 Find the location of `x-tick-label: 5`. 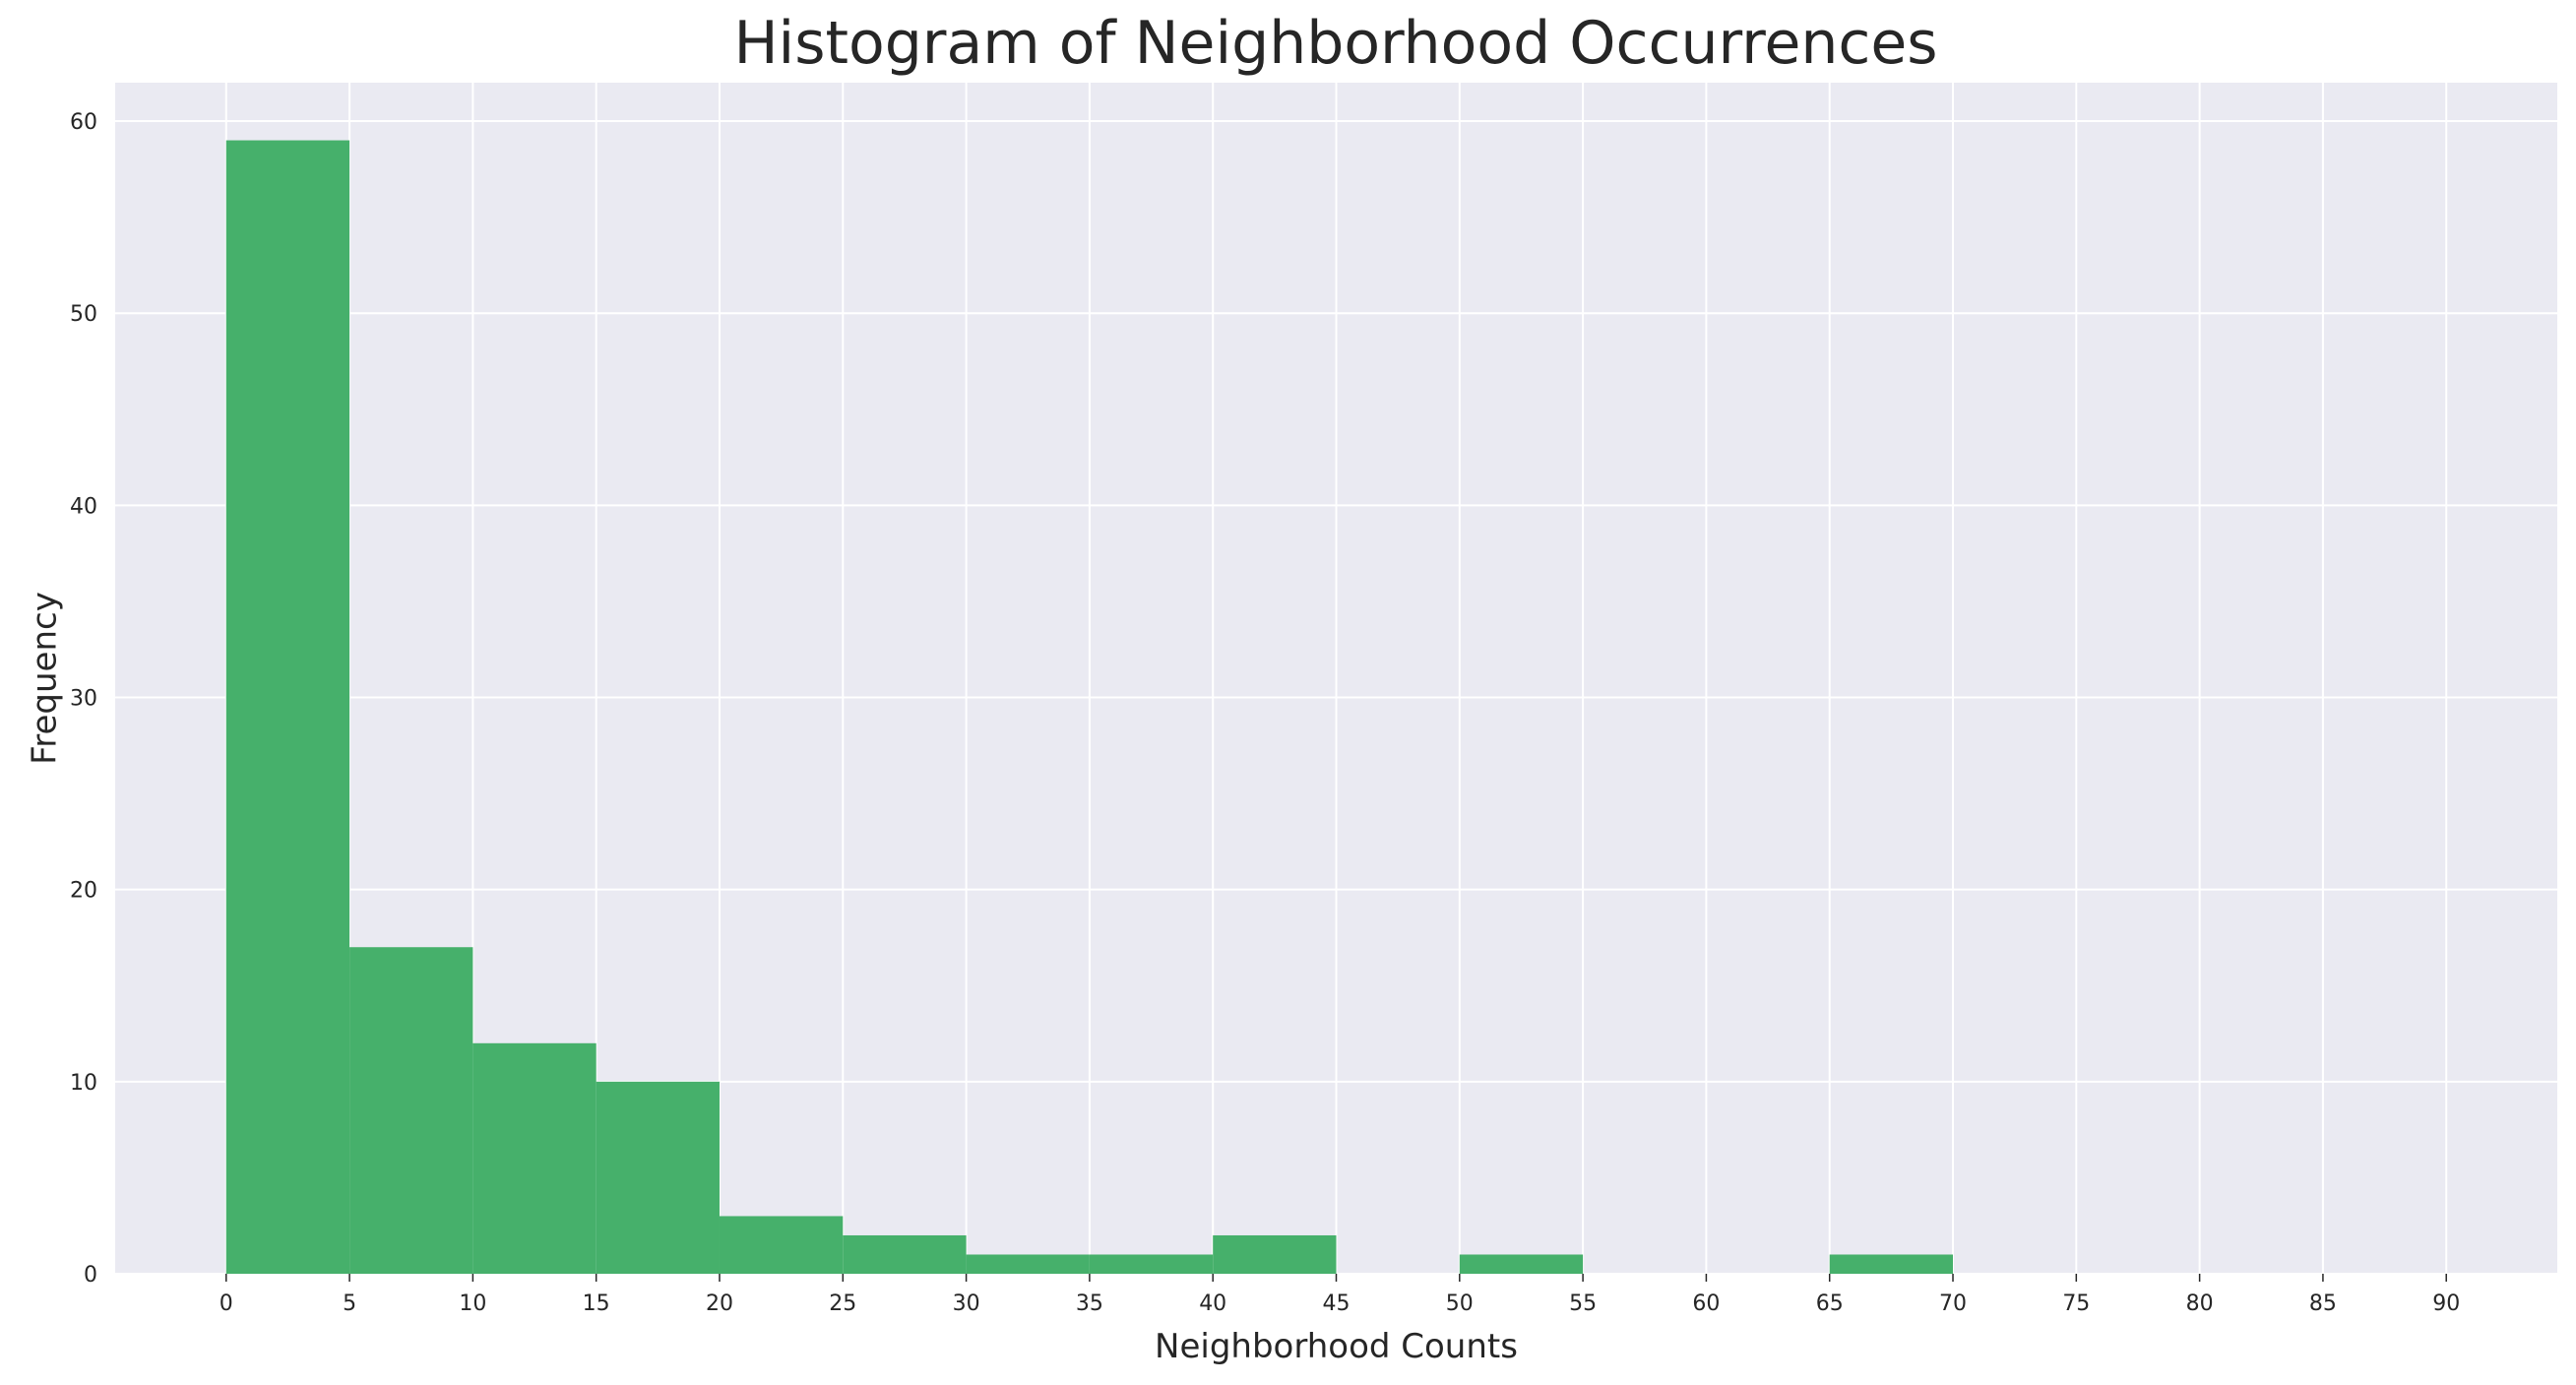

x-tick-label: 5 is located at coordinates (349, 1303).